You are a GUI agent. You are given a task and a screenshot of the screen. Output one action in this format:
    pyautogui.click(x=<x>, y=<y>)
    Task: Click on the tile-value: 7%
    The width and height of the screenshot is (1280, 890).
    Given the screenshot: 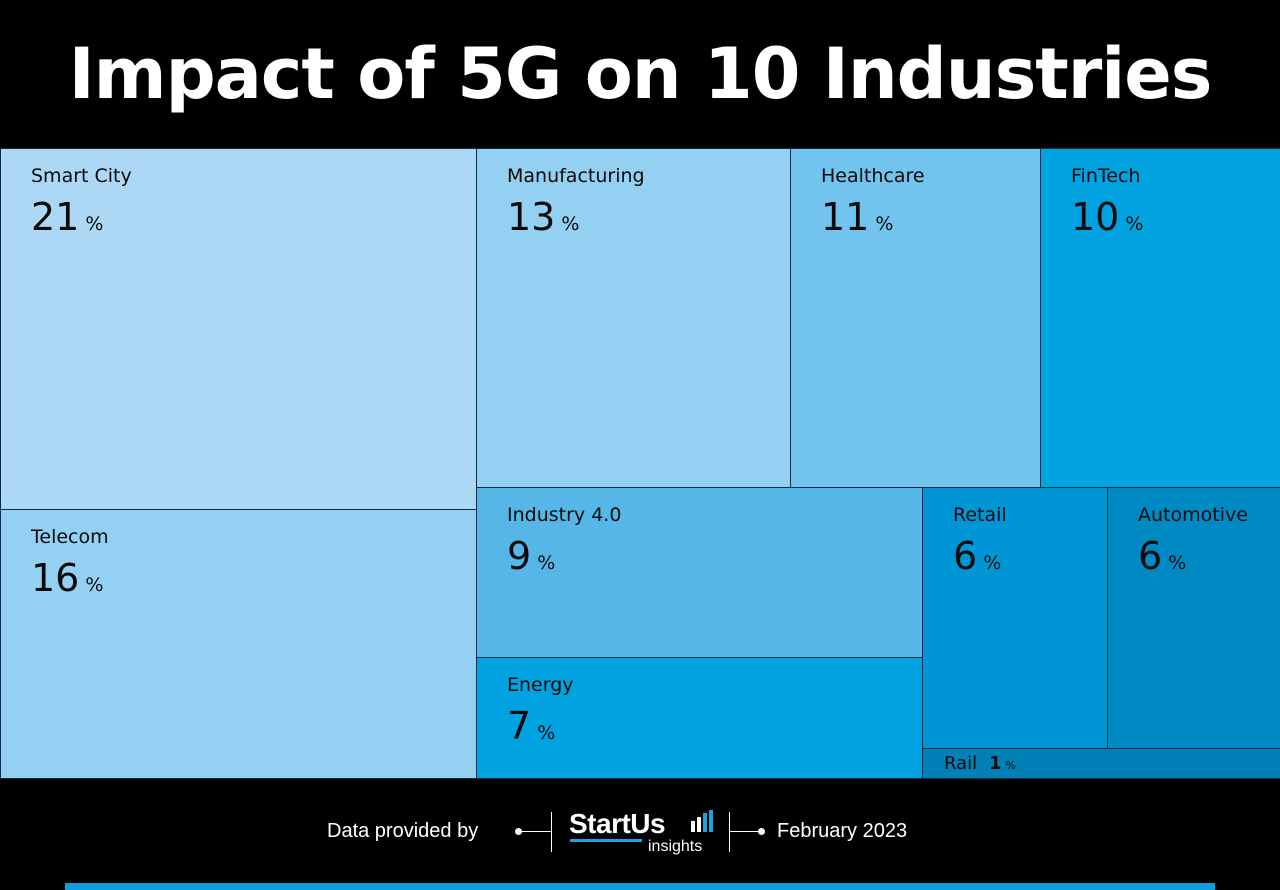 What is the action you would take?
    pyautogui.click(x=531, y=726)
    